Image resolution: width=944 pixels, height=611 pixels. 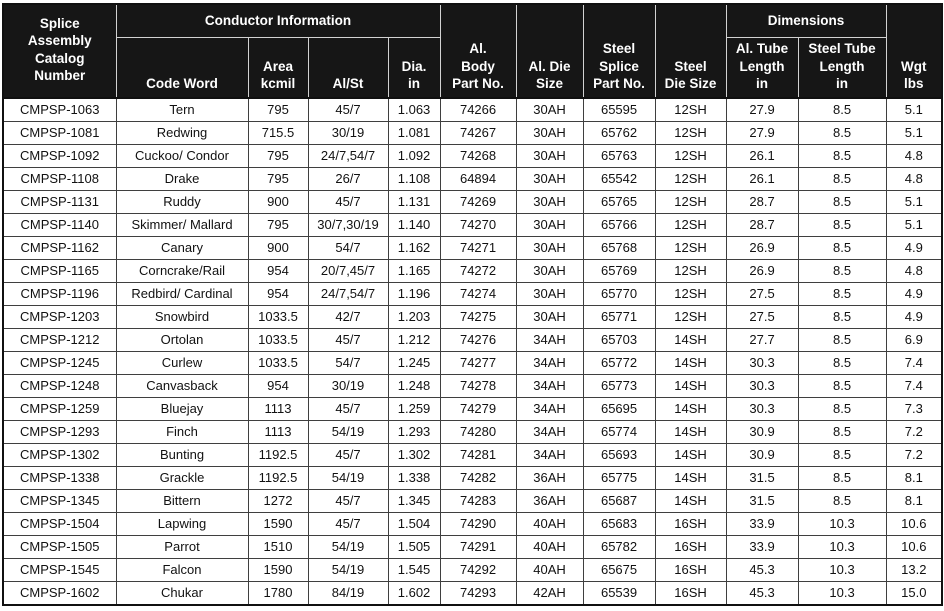 What do you see at coordinates (762, 523) in the screenshot?
I see `cell-al_tube_length_in: 33.9` at bounding box center [762, 523].